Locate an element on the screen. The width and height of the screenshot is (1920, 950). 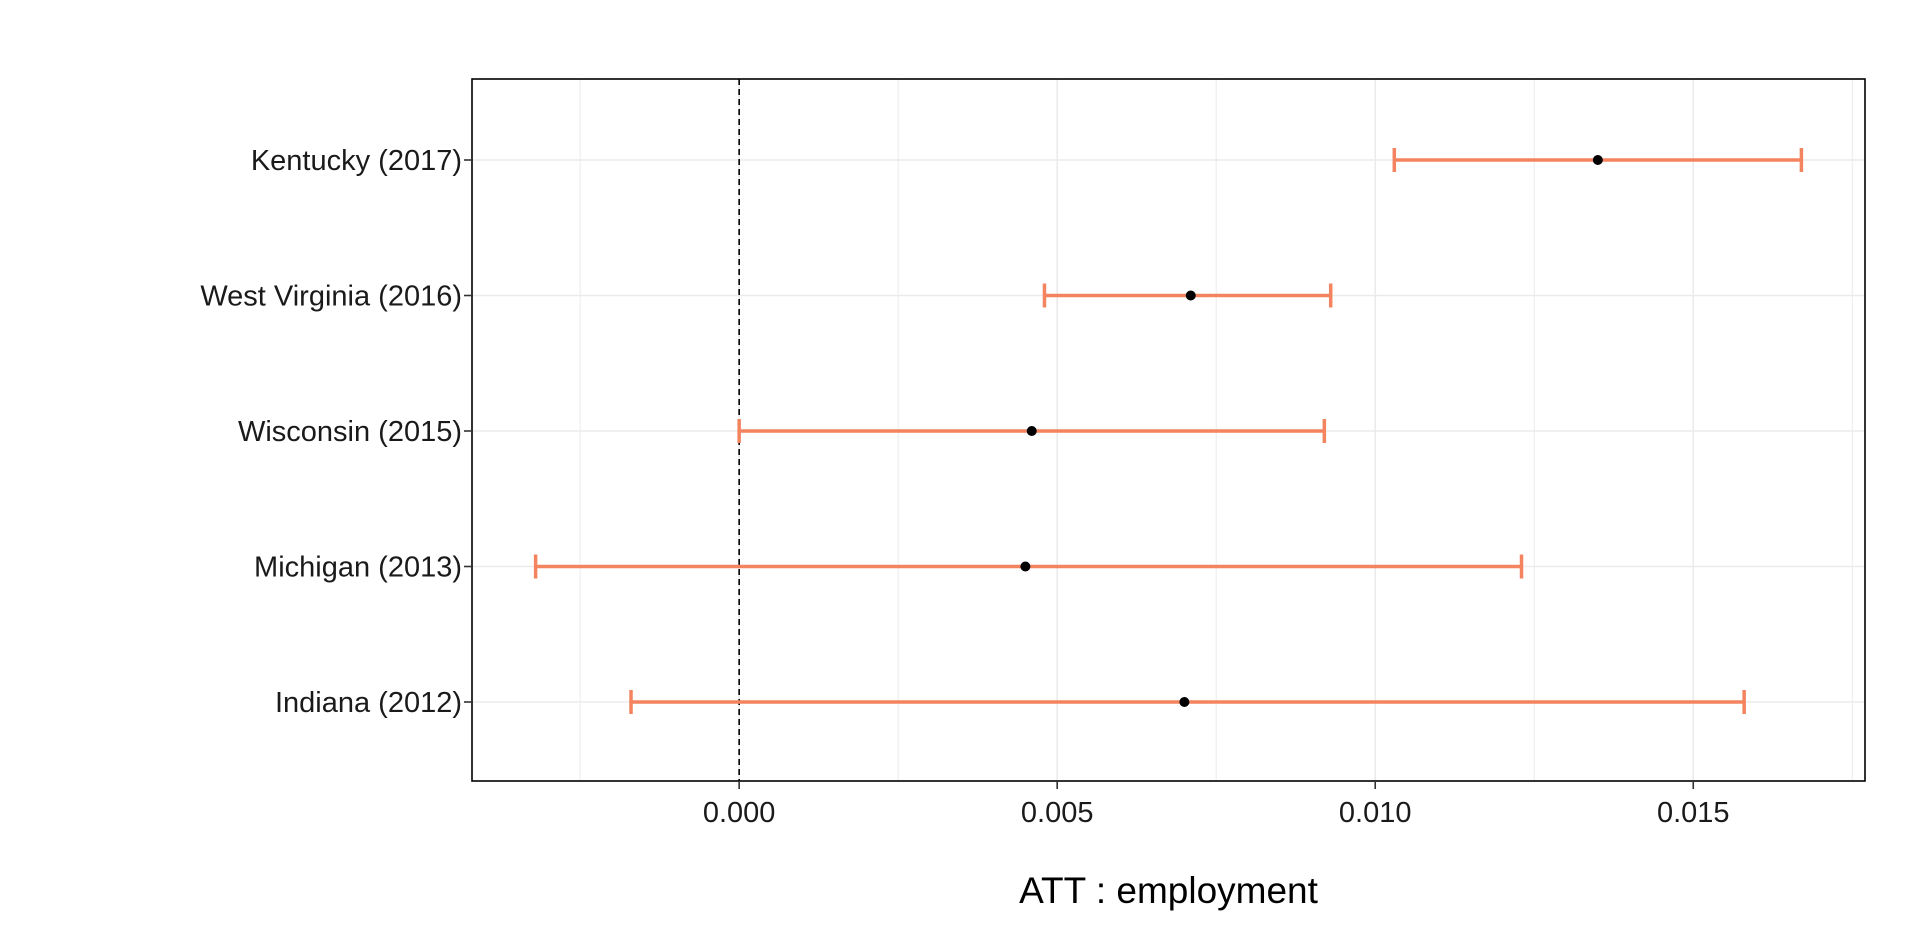
y-tick-label: West Virginia (2016) is located at coordinates (331, 297).